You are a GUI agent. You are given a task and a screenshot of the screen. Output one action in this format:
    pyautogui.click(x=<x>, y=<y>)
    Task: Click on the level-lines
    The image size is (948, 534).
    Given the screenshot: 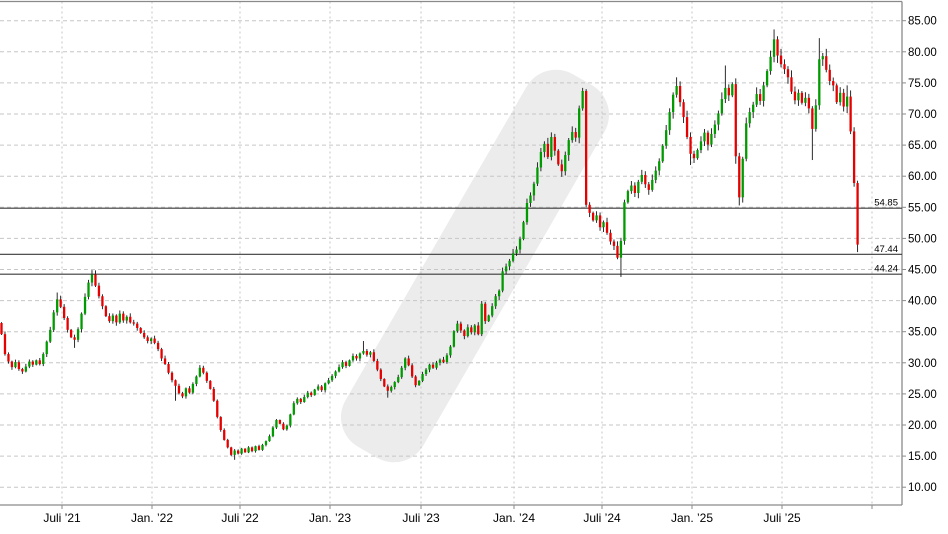 What is the action you would take?
    pyautogui.click(x=451, y=241)
    